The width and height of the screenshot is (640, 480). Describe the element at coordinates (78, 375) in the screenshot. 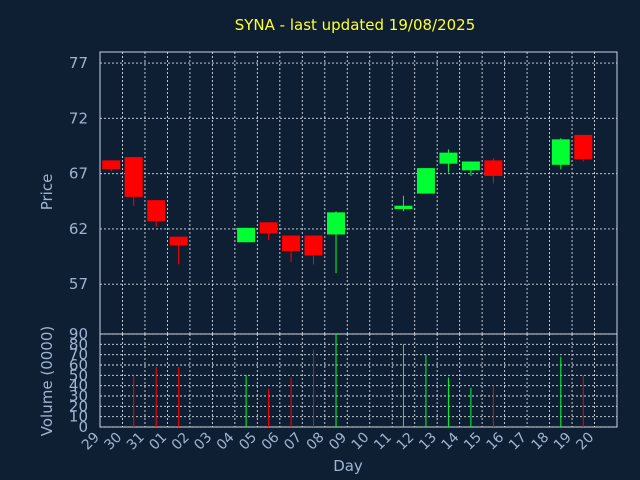

I see `volume-tick-label: 50` at that location.